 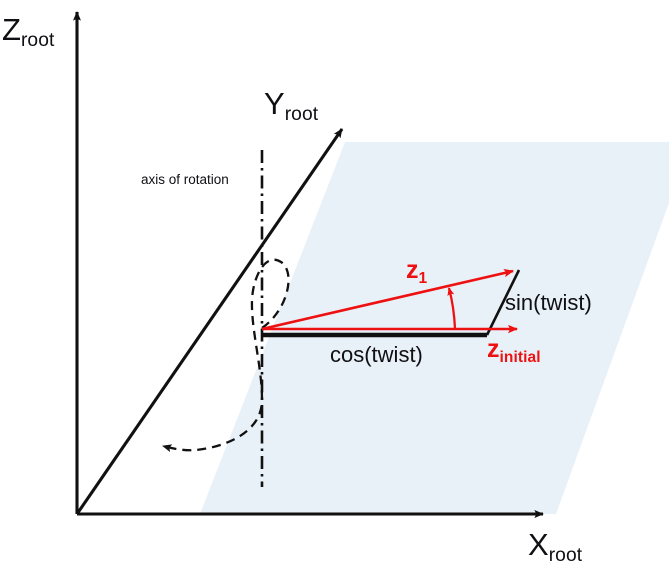 What do you see at coordinates (37, 40) in the screenshot?
I see `axis-label-z-root-subscript: root` at bounding box center [37, 40].